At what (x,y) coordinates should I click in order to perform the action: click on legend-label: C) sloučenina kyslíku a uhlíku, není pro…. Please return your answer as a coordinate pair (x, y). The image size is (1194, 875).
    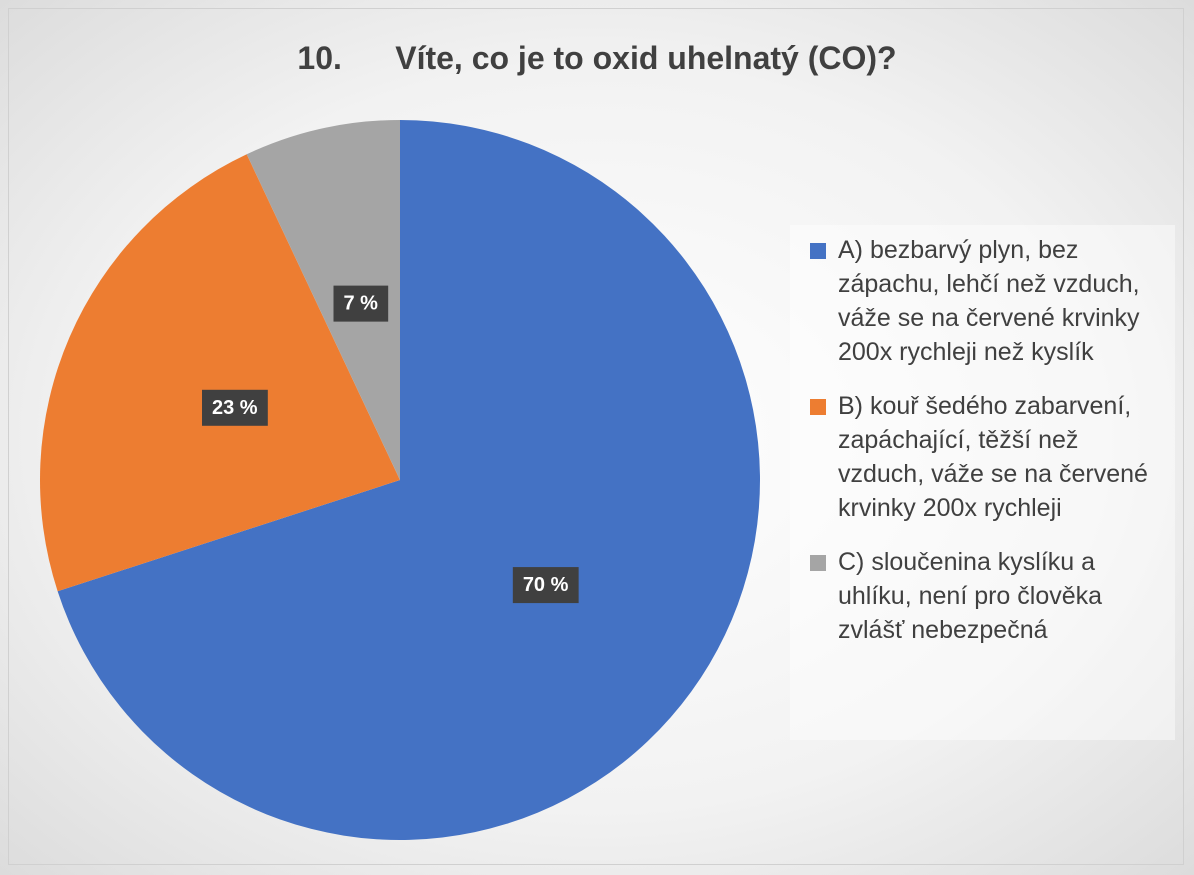
    Looking at the image, I should click on (970, 596).